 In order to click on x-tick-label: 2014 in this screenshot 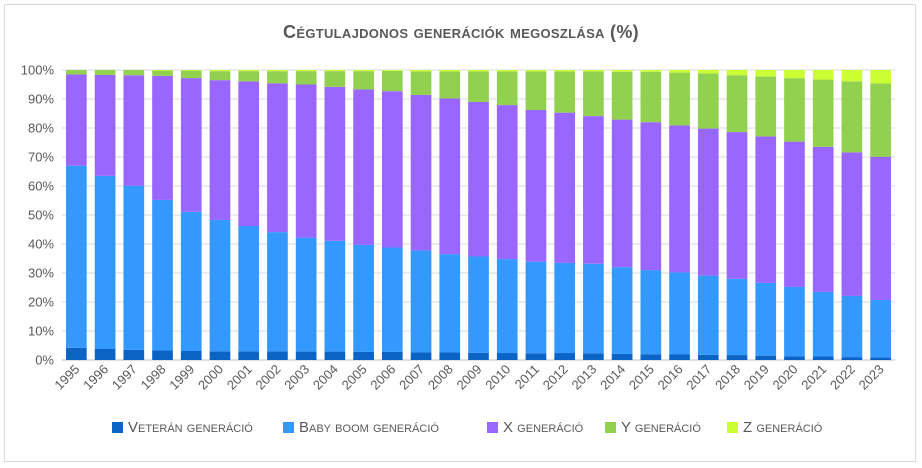, I will do `click(612, 377)`.